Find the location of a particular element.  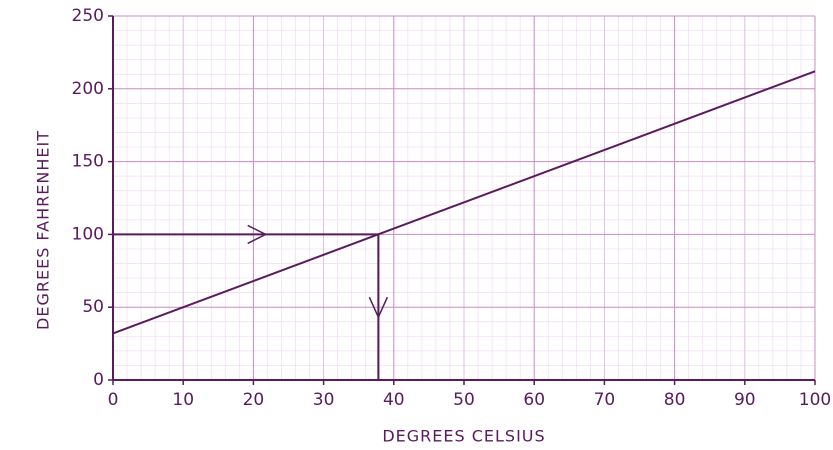

x-tick-label: 30 is located at coordinates (324, 400).